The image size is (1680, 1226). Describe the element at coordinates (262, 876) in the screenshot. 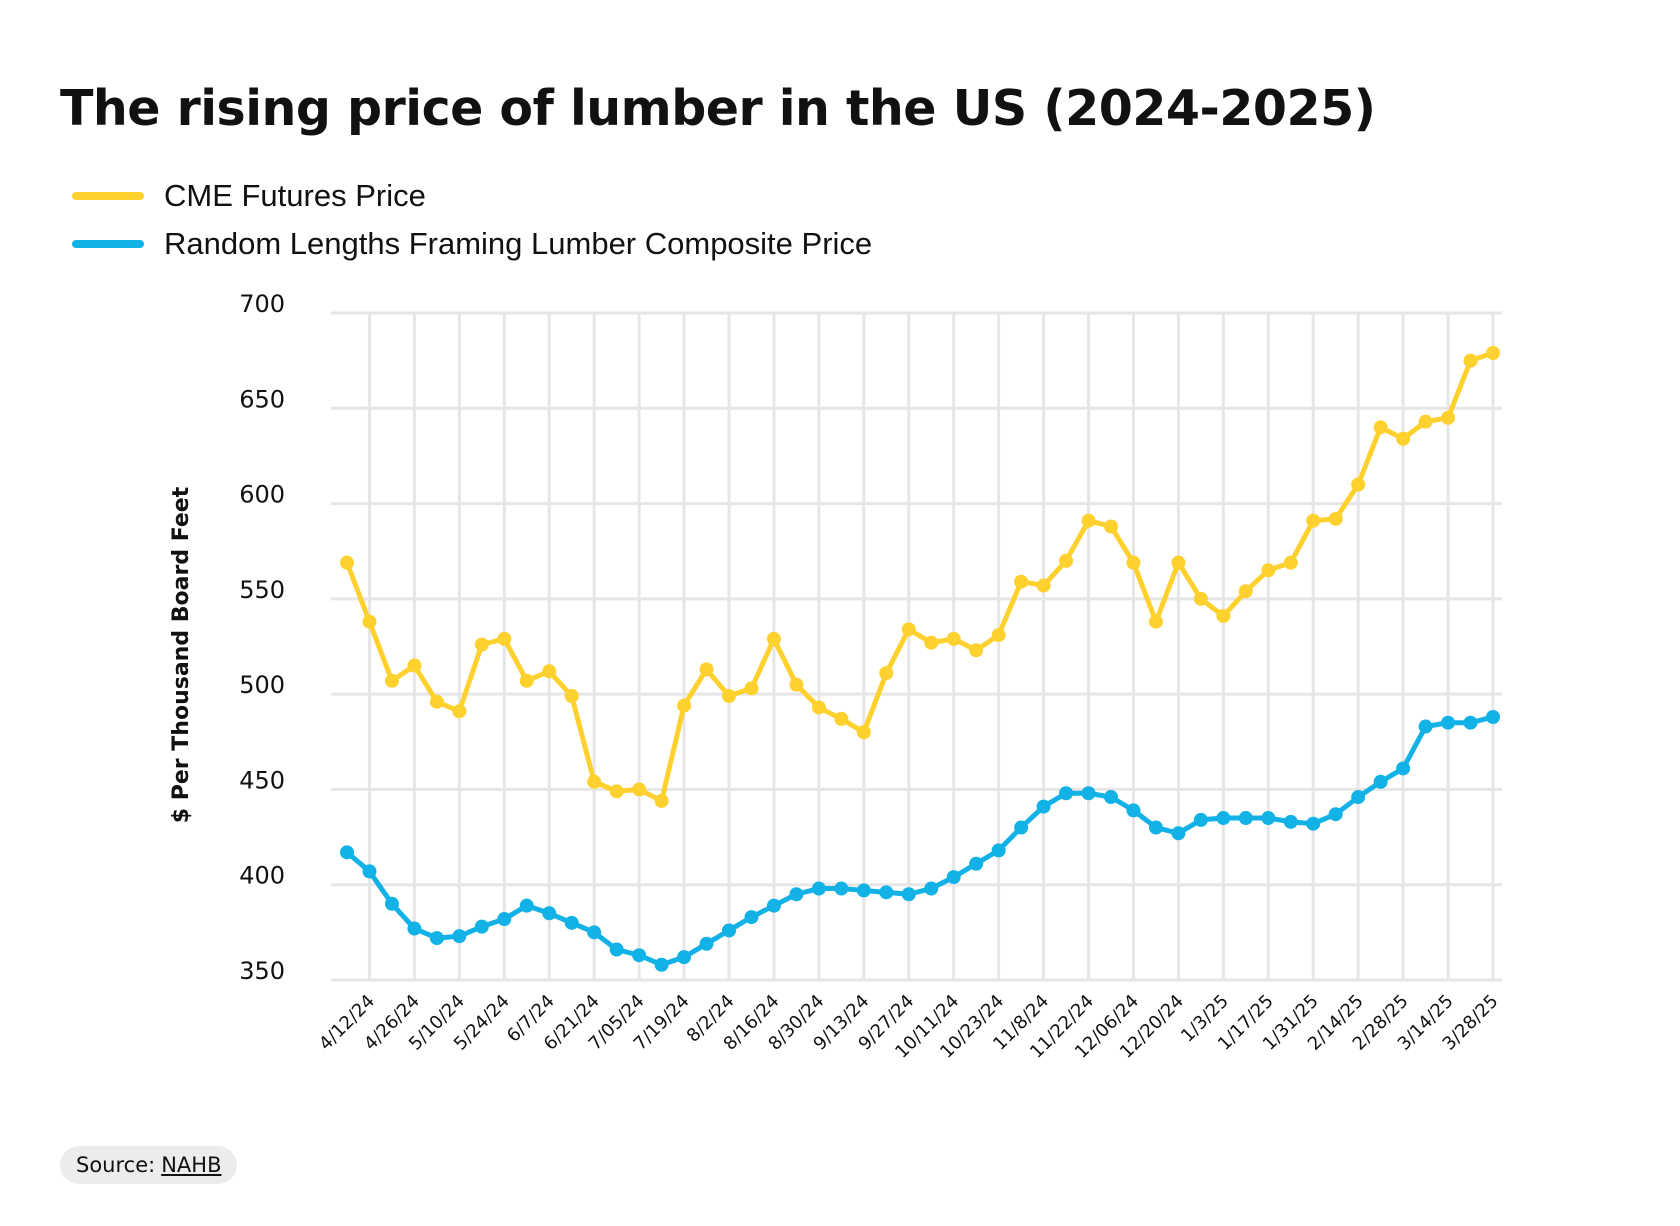

I see `y-tick-label: 400` at that location.